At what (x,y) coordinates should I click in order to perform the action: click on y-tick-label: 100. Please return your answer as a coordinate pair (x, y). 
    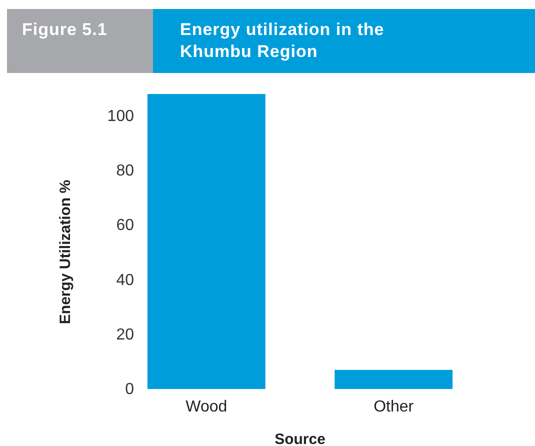
    Looking at the image, I should click on (120, 116).